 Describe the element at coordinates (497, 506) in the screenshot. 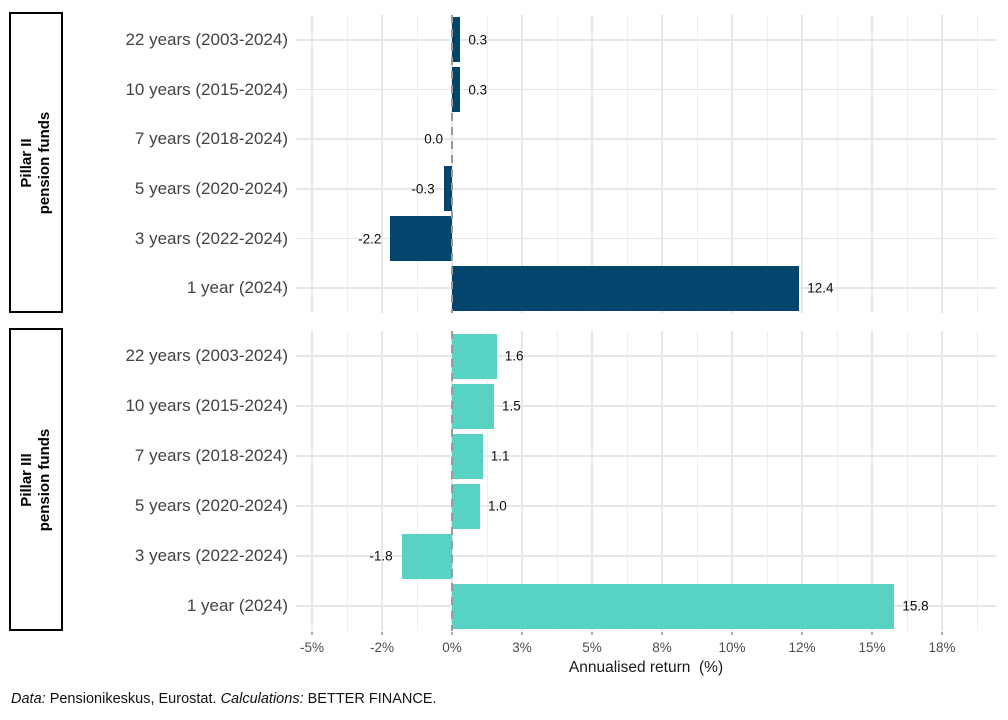

I see `bar-value-label: 1.0` at that location.